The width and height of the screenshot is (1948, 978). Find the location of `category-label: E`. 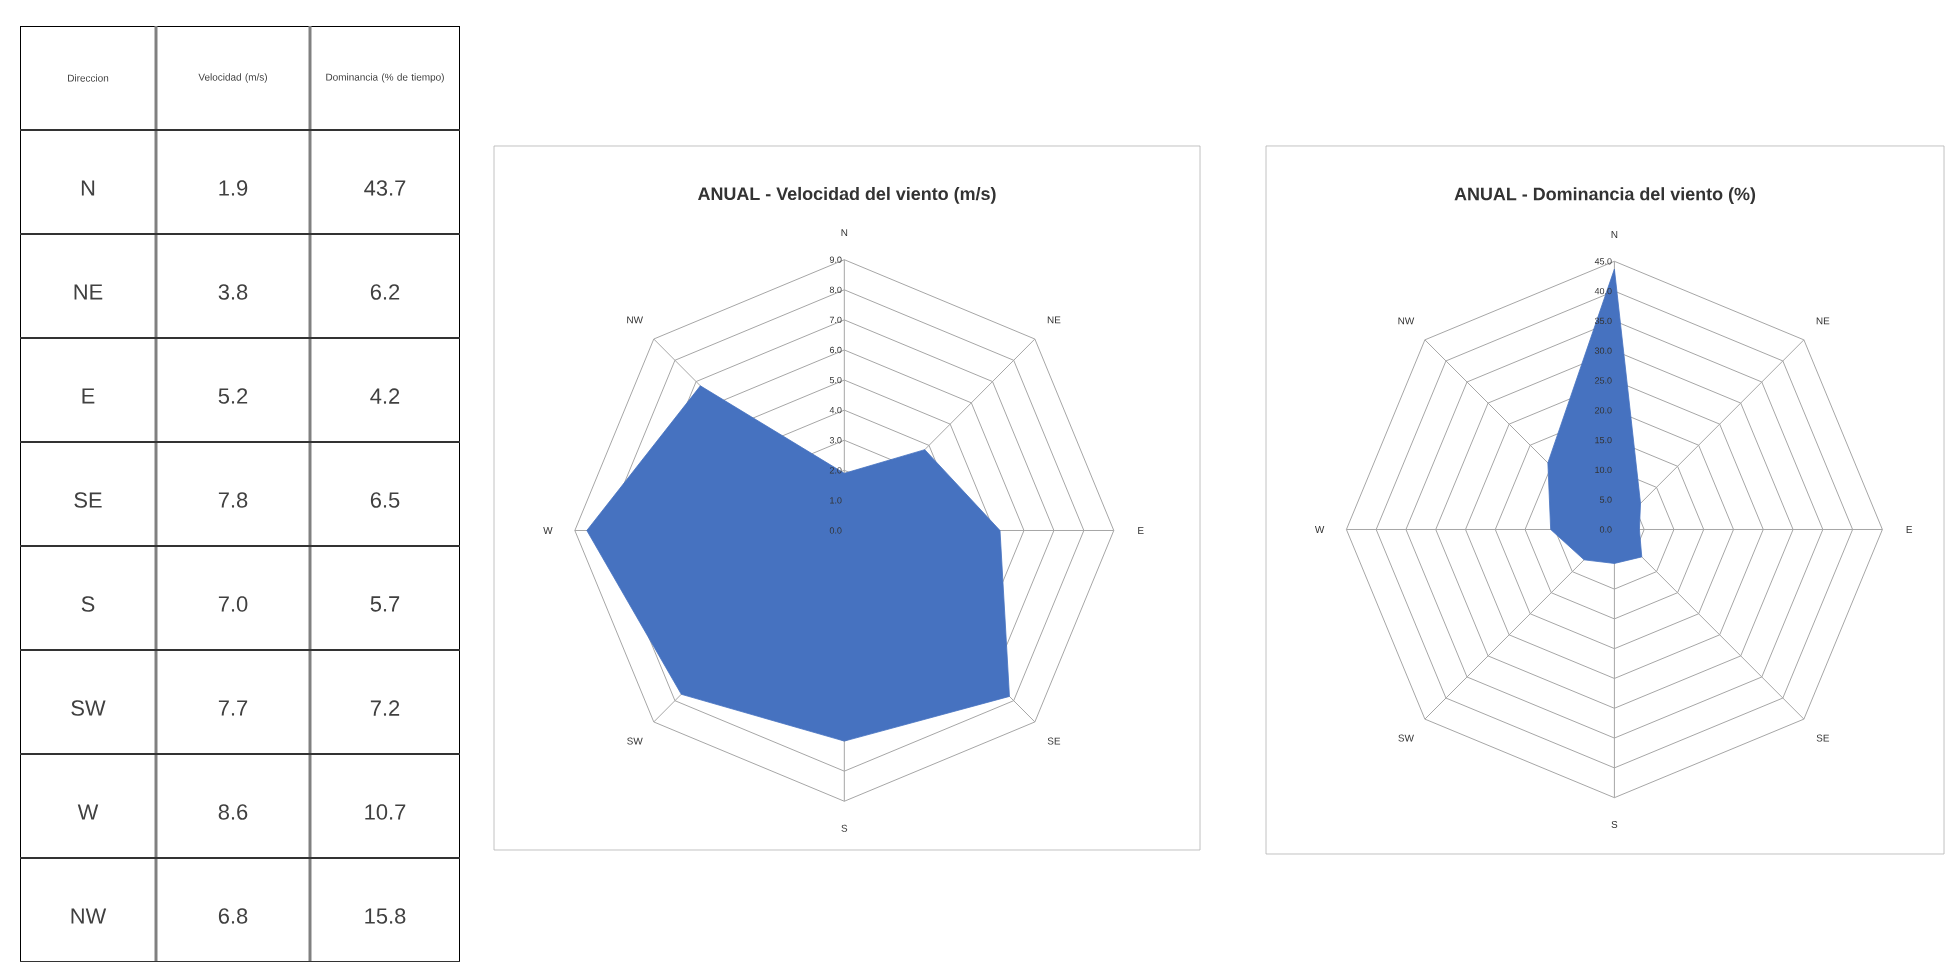

category-label: E is located at coordinates (88, 396).